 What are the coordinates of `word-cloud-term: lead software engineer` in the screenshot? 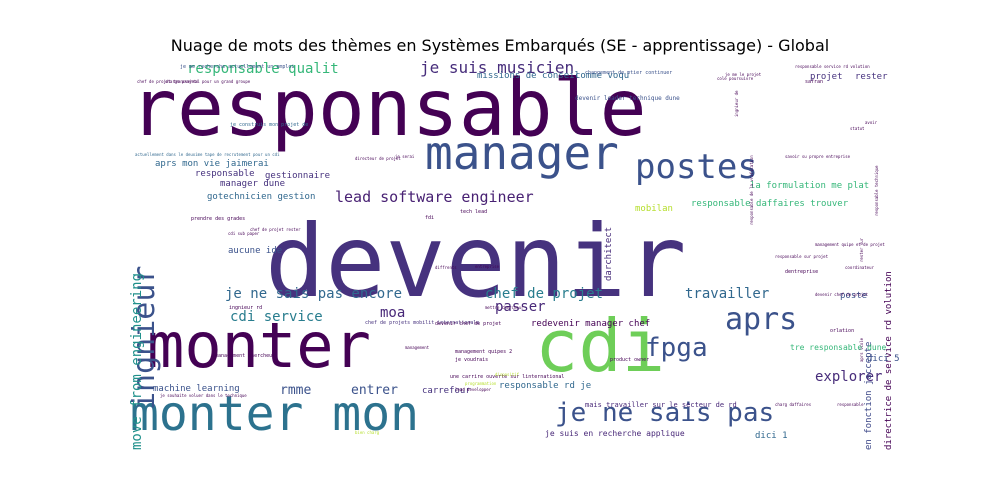 It's located at (434, 197).